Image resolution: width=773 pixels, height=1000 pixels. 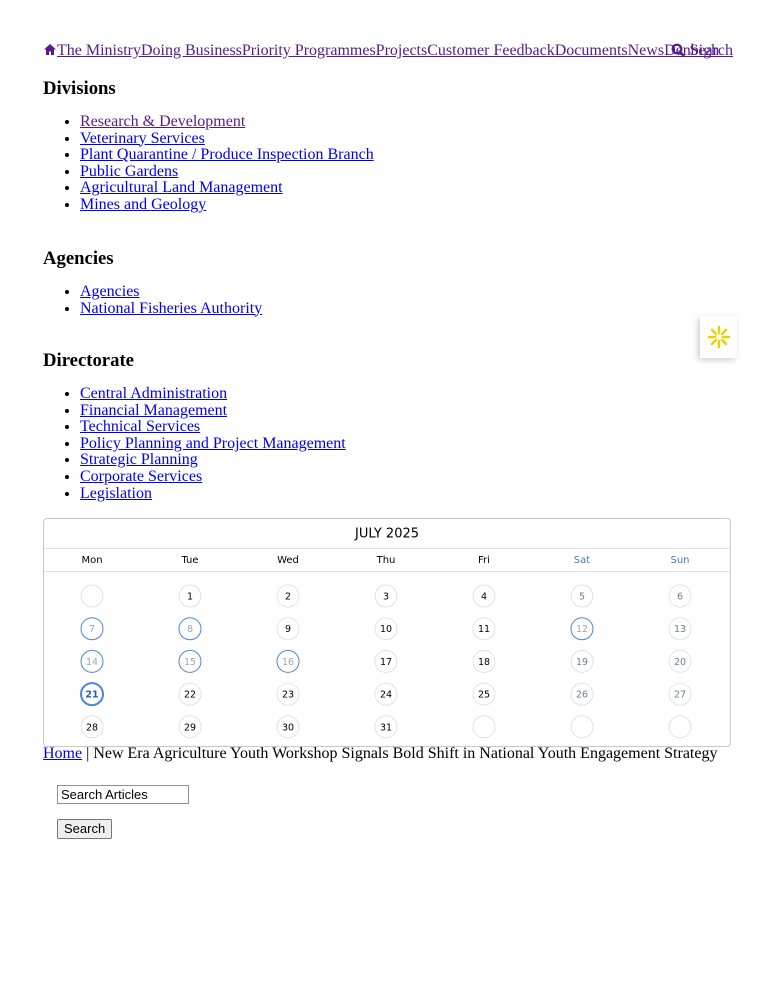 I want to click on nav-link: News, so click(x=646, y=50).